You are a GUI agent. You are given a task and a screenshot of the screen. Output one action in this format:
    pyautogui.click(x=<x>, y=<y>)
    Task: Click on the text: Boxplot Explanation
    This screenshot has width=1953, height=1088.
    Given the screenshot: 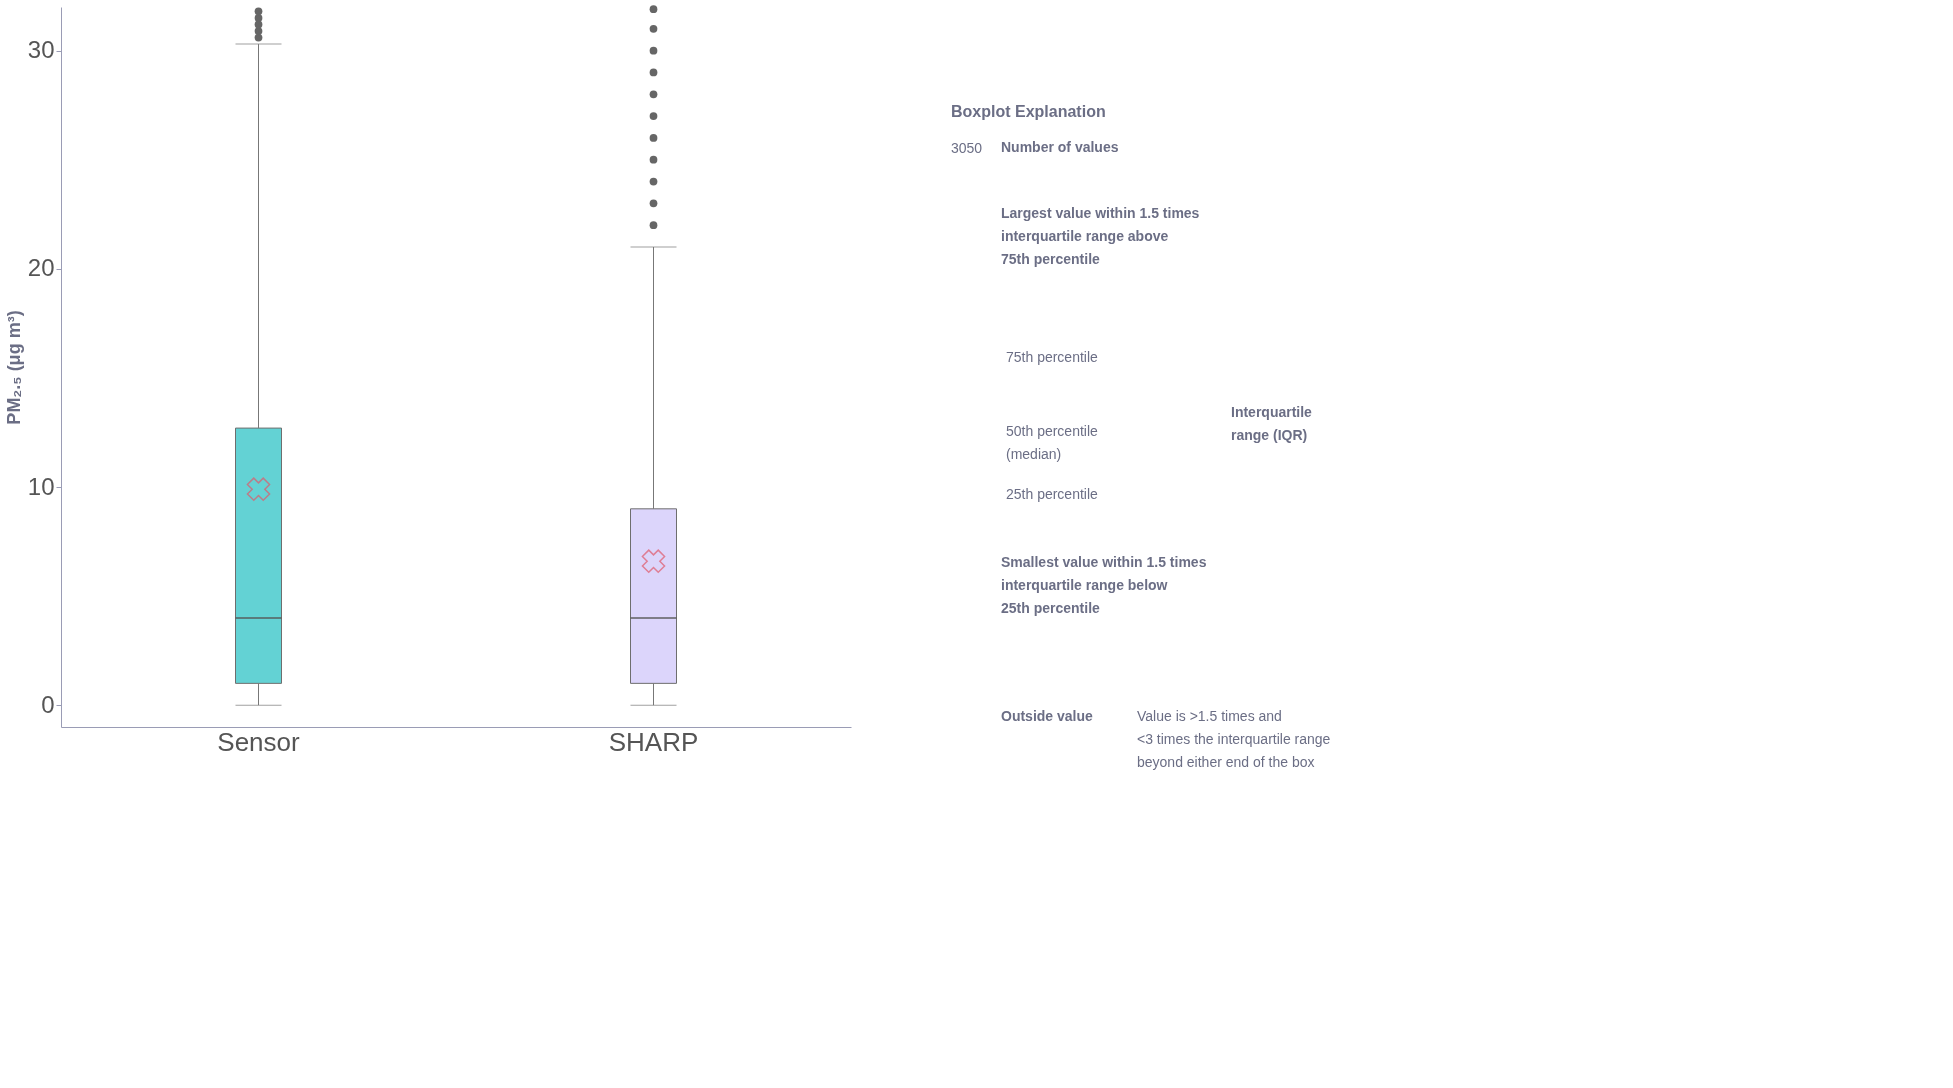 What is the action you would take?
    pyautogui.click(x=1028, y=111)
    